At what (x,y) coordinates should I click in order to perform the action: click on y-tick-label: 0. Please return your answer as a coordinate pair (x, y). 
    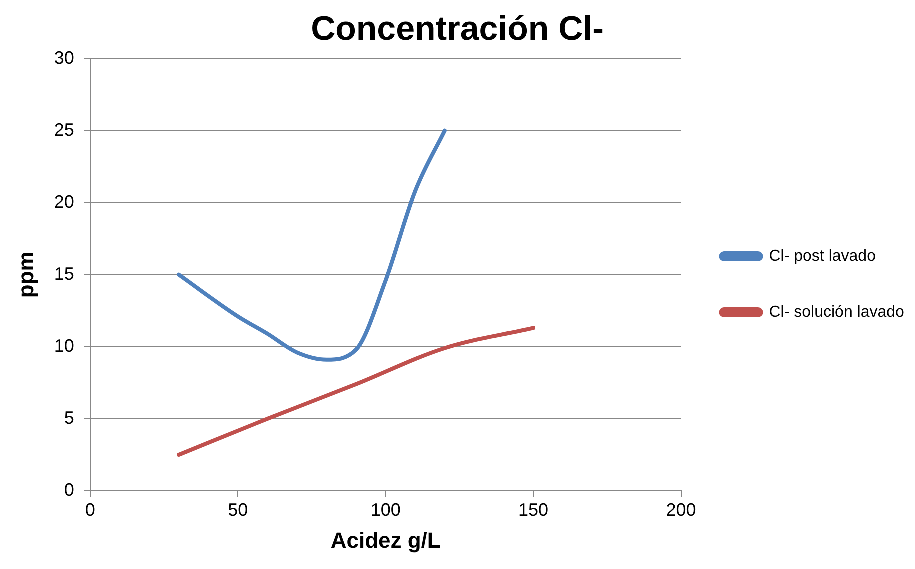
    Looking at the image, I should click on (69, 490).